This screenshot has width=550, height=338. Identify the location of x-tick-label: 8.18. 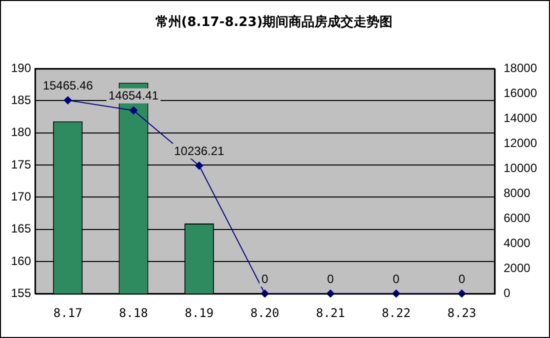
(133, 313).